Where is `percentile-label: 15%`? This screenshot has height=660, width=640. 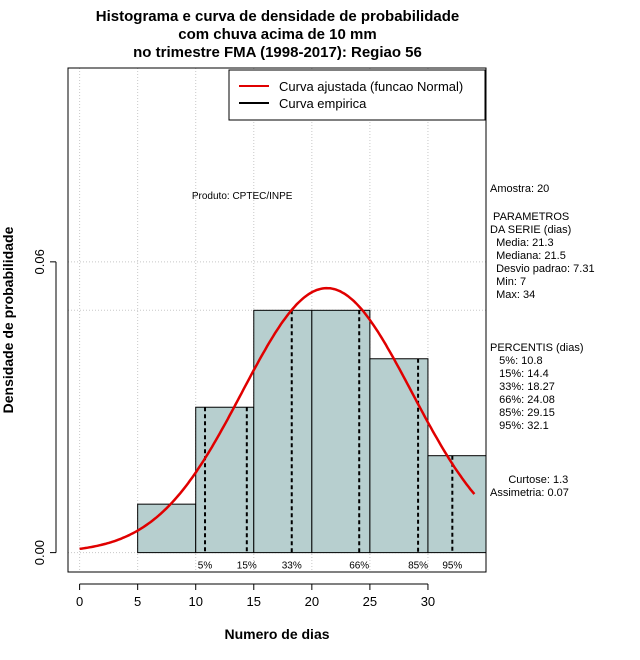 percentile-label: 15% is located at coordinates (247, 566).